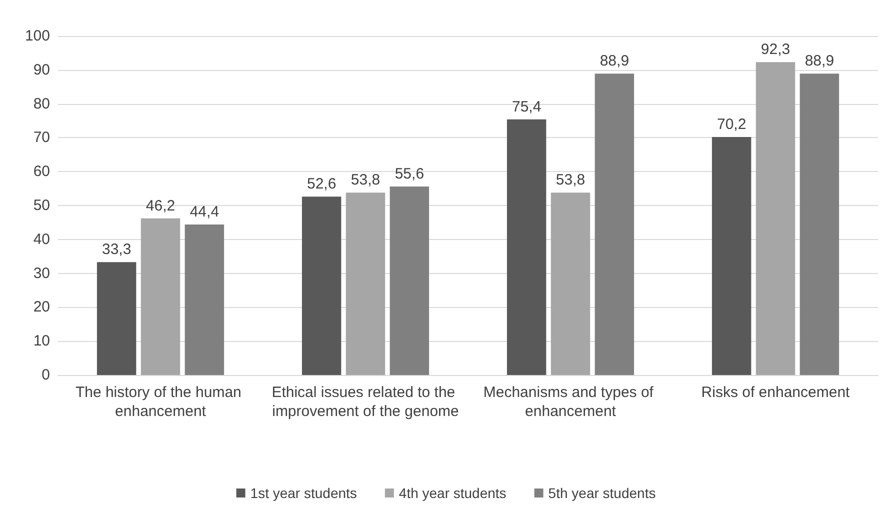 Image resolution: width=892 pixels, height=513 pixels. I want to click on y-tick-label: 10, so click(41, 341).